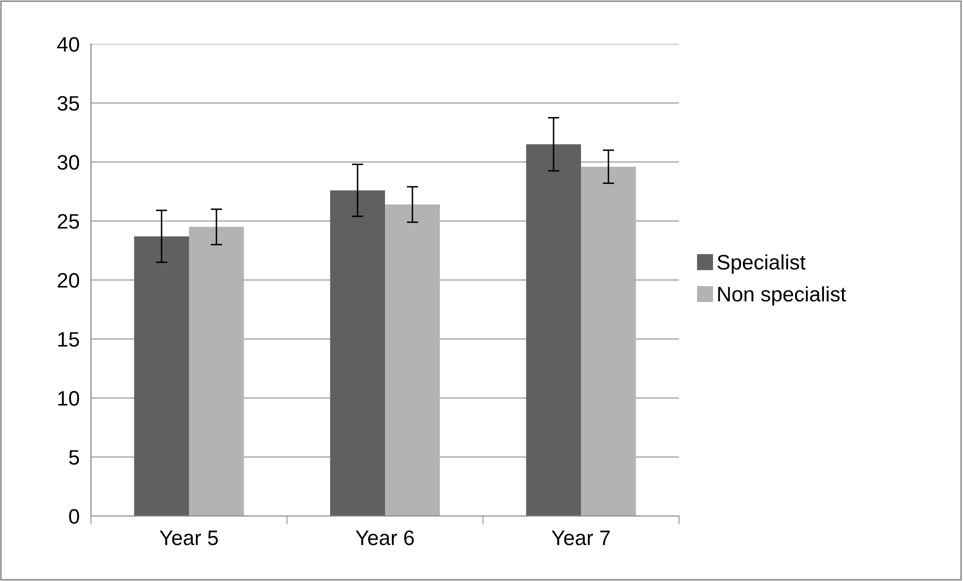  I want to click on y-tick-label: 30, so click(69, 162).